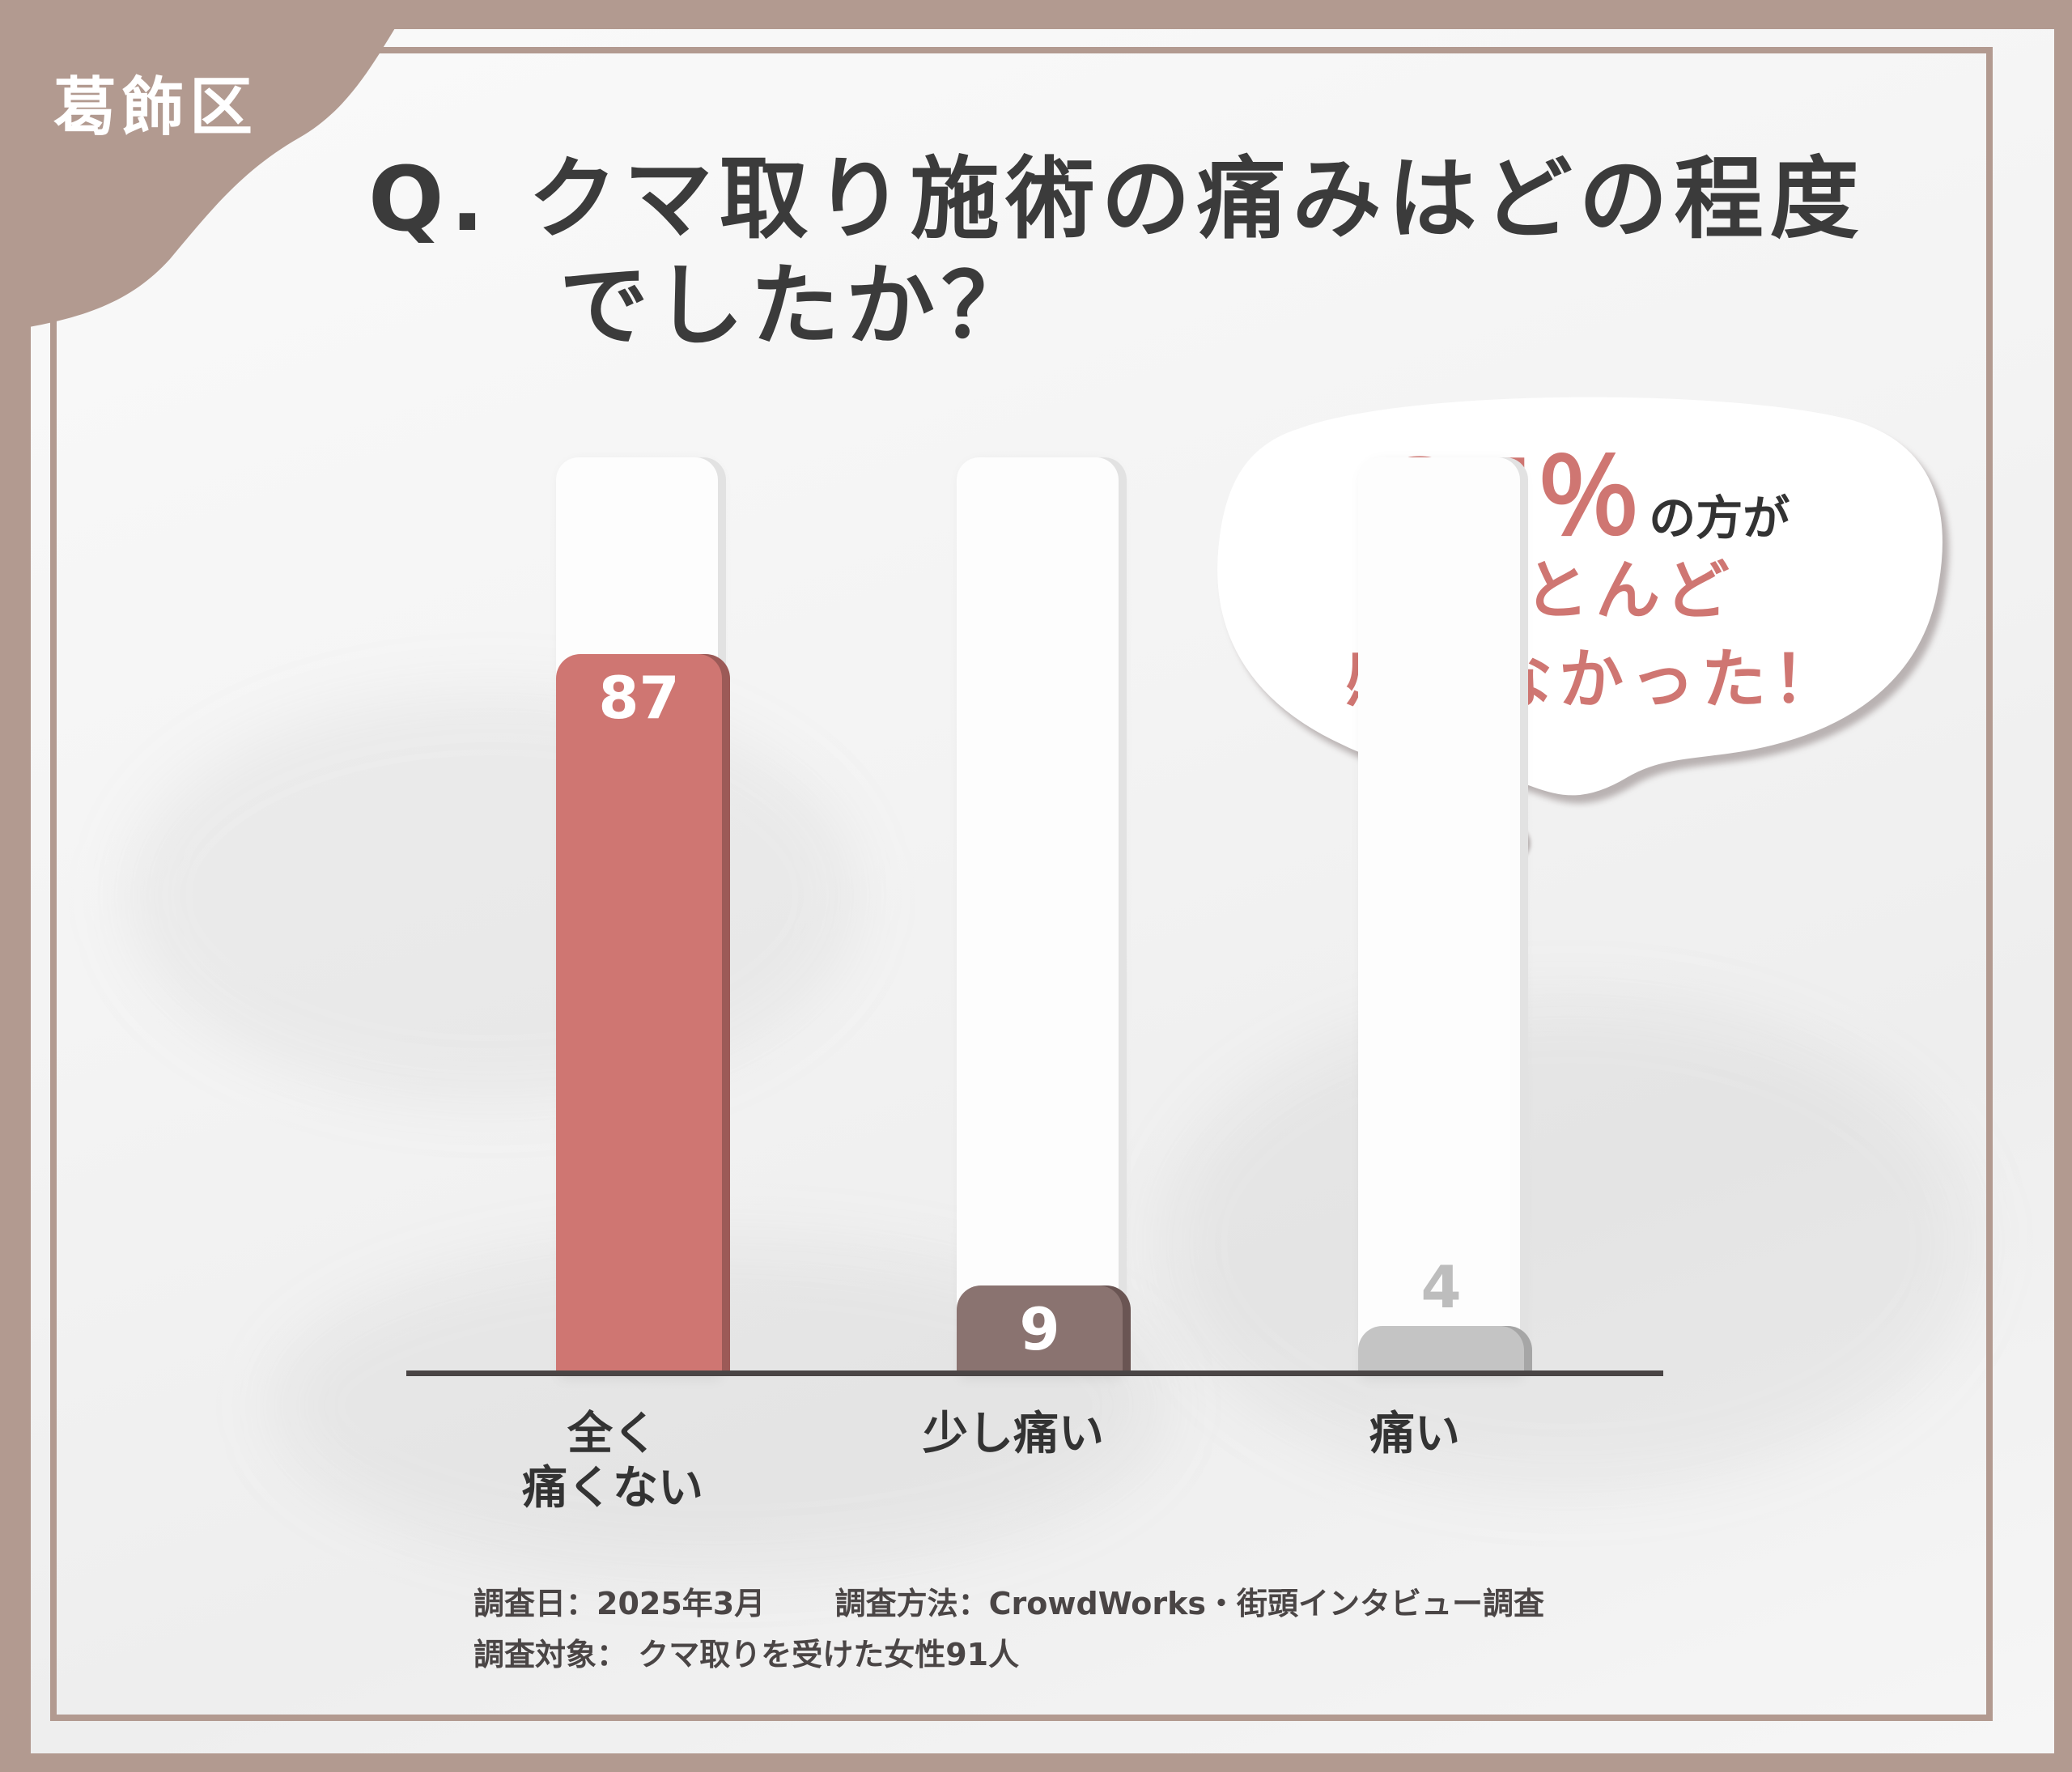 The height and width of the screenshot is (1772, 2072). What do you see at coordinates (206, 166) in the screenshot?
I see `corner-tab` at bounding box center [206, 166].